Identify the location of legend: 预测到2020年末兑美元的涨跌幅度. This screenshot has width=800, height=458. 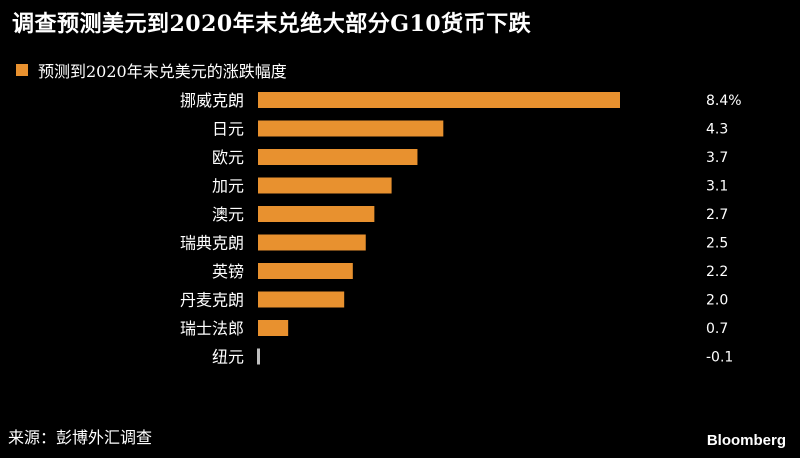
(151, 70).